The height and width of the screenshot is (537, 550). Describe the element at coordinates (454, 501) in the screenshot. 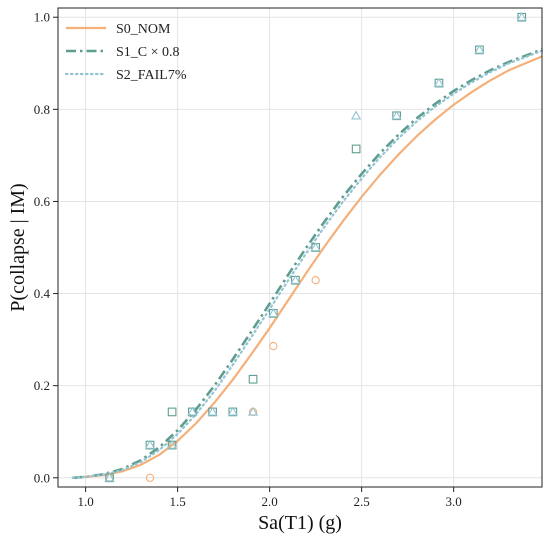

I see `x-tick-label: 3.0` at that location.